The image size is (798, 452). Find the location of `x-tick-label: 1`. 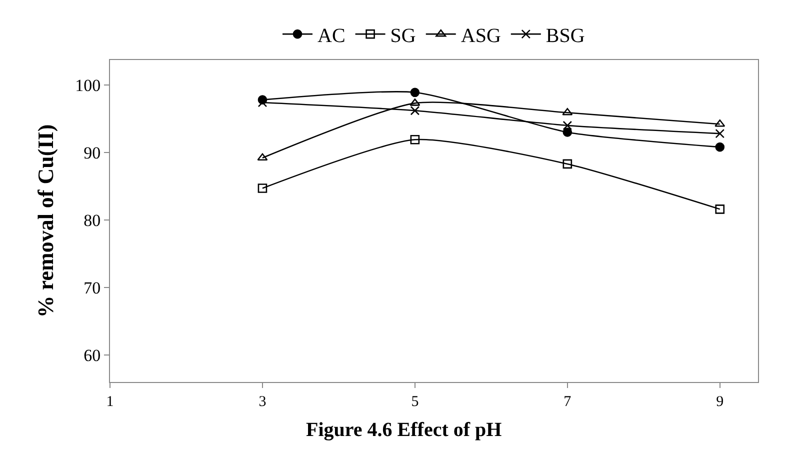

x-tick-label: 1 is located at coordinates (110, 402).